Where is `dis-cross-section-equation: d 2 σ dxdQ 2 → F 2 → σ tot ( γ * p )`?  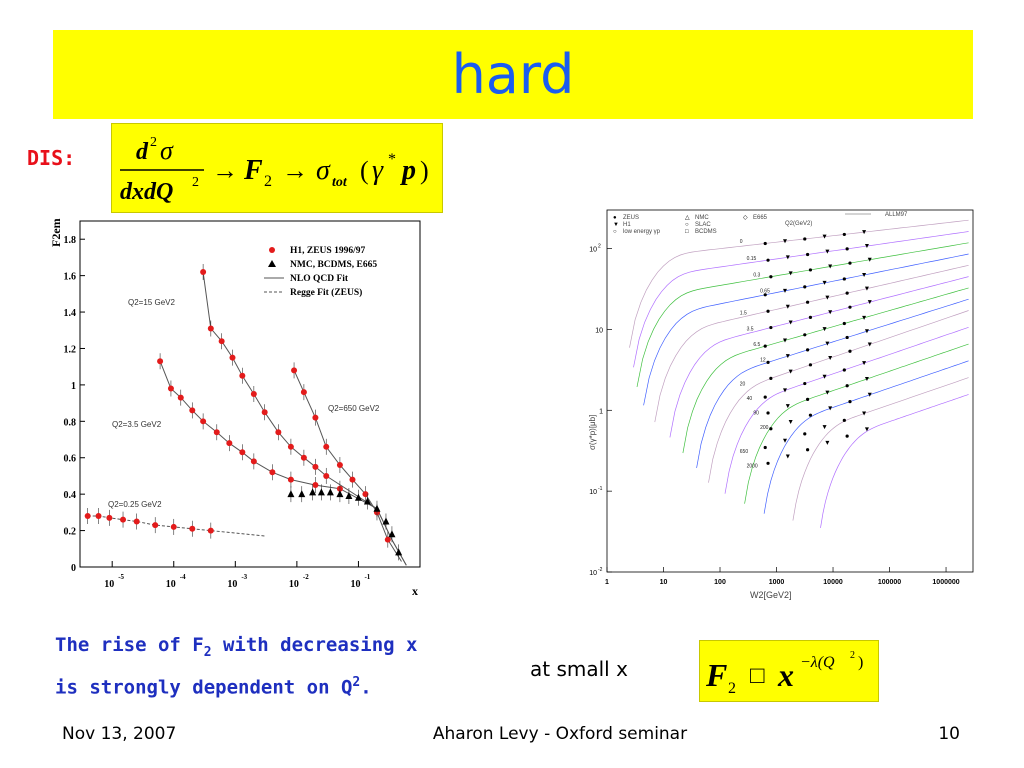 dis-cross-section-equation: d 2 σ dxdQ 2 → F 2 → σ tot ( γ * p ) is located at coordinates (277, 168).